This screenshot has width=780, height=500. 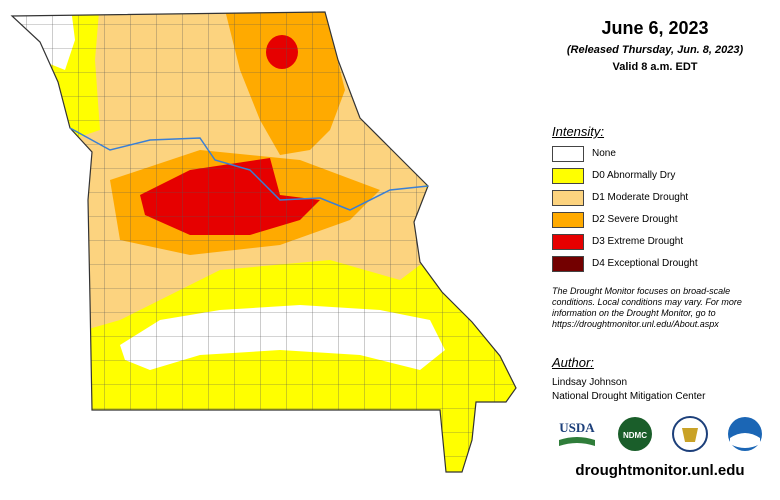 I want to click on legend-label: D3 Extreme Drought, so click(x=638, y=241).